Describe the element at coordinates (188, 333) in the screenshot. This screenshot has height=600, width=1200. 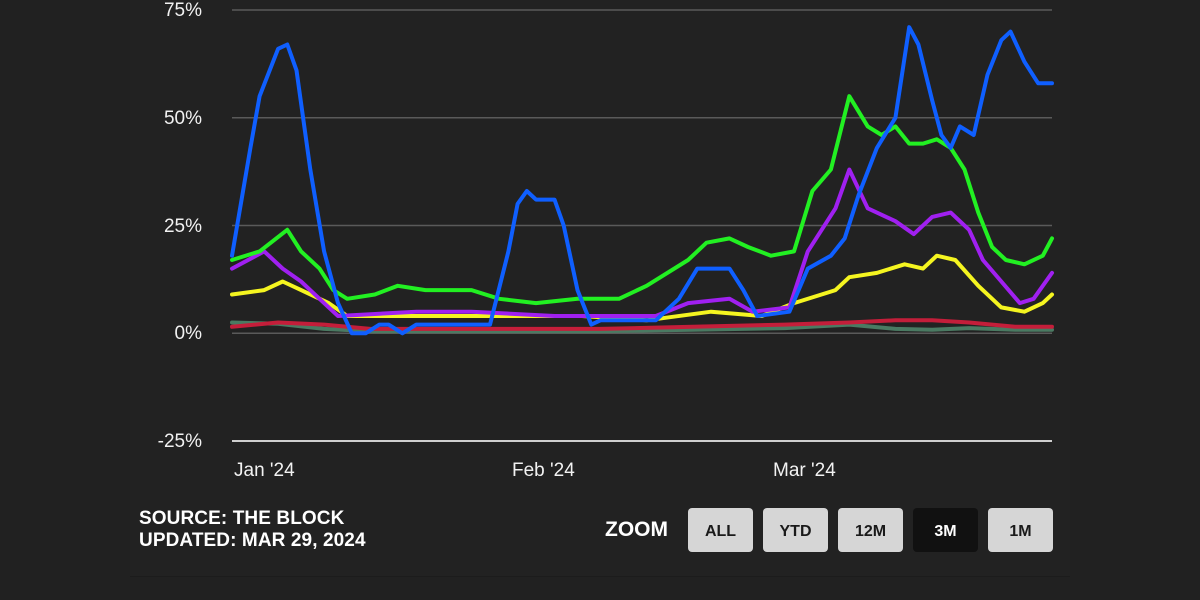
I see `y-tick-label-0: 0%` at that location.